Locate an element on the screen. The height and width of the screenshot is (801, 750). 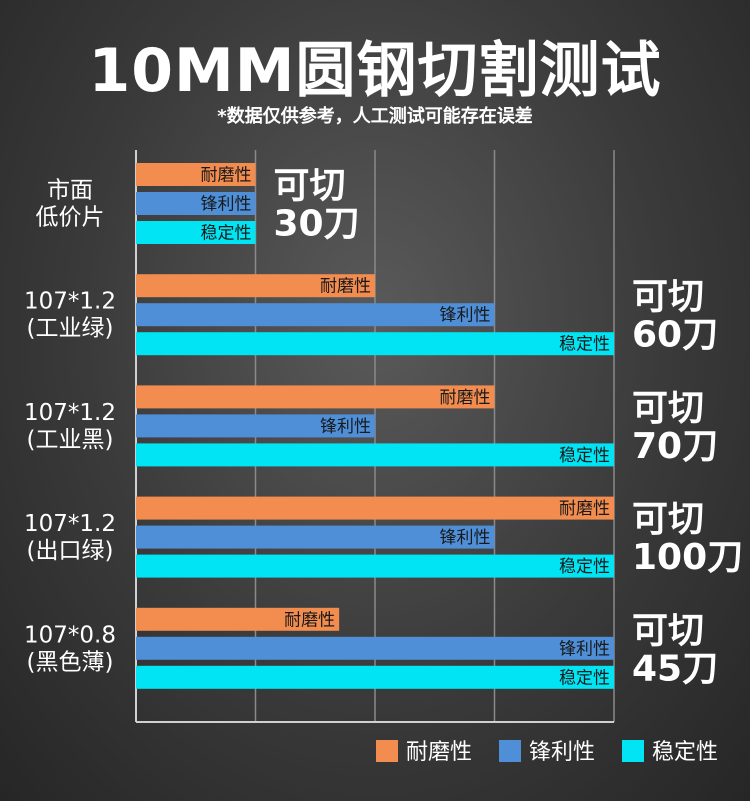
result-annotation: 70刀 is located at coordinates (675, 446).